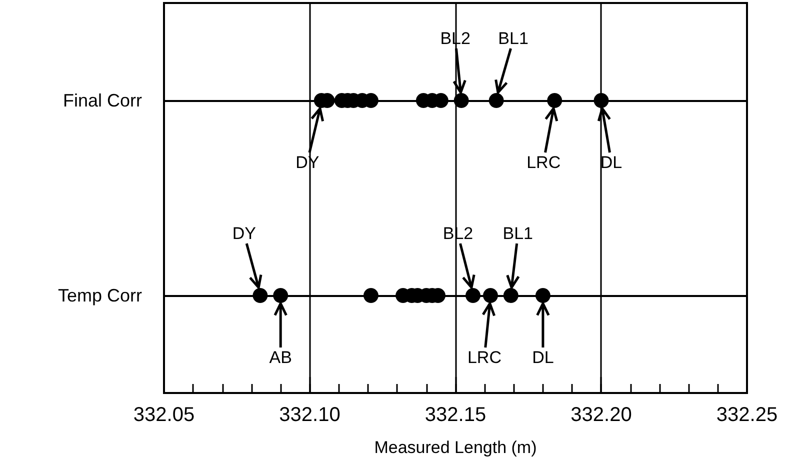  What do you see at coordinates (747, 415) in the screenshot?
I see `x-tick-label: 332.25` at bounding box center [747, 415].